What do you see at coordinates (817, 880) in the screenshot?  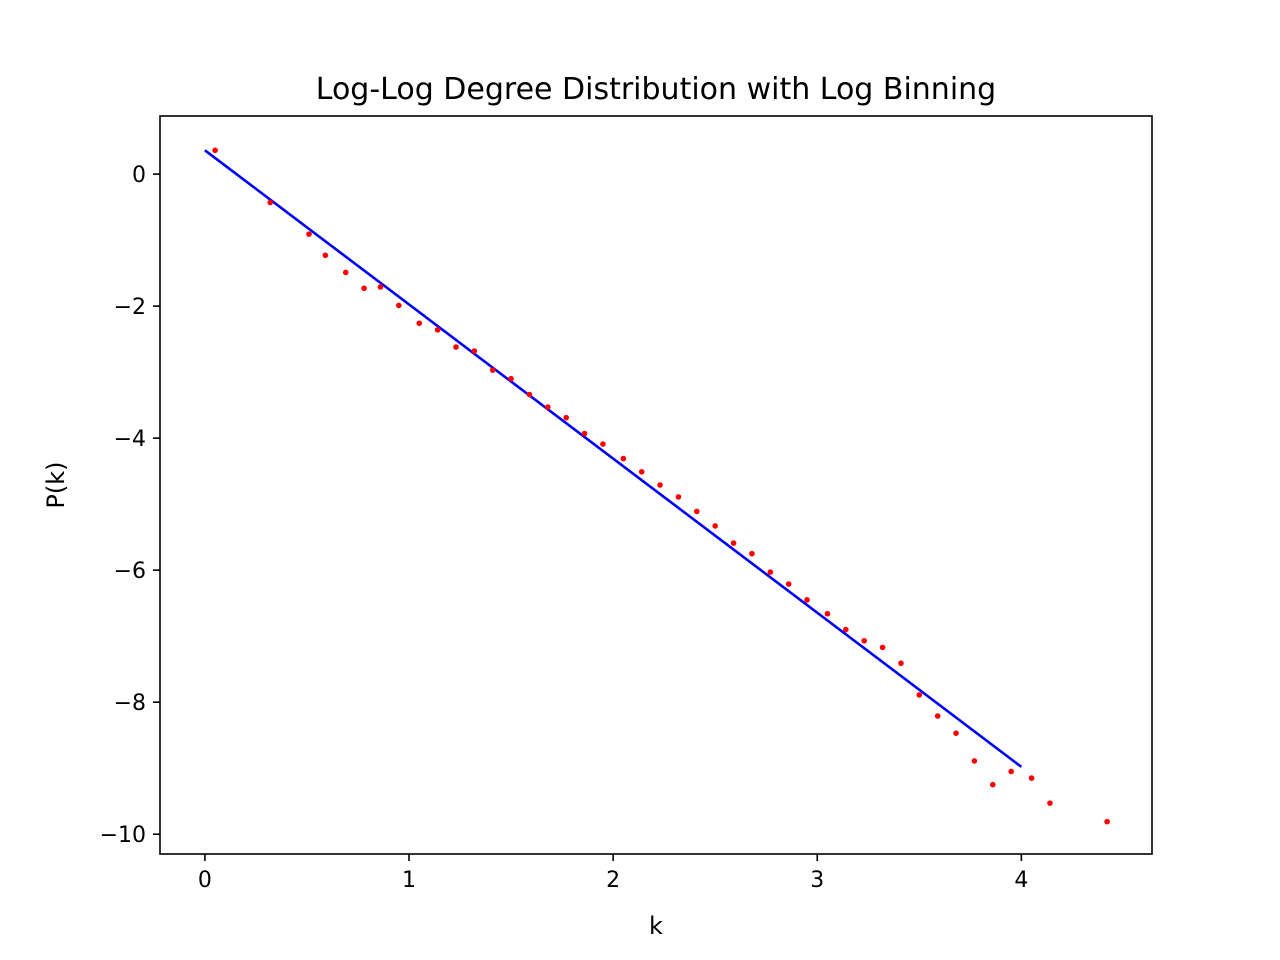 I see `x-tick-label: 3` at bounding box center [817, 880].